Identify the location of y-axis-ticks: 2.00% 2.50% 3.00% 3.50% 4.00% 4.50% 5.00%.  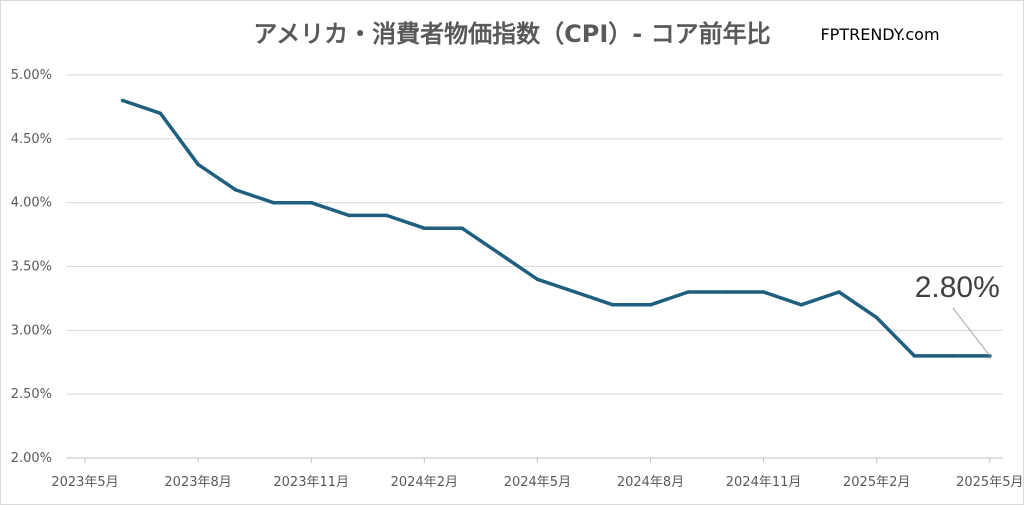
(31, 267).